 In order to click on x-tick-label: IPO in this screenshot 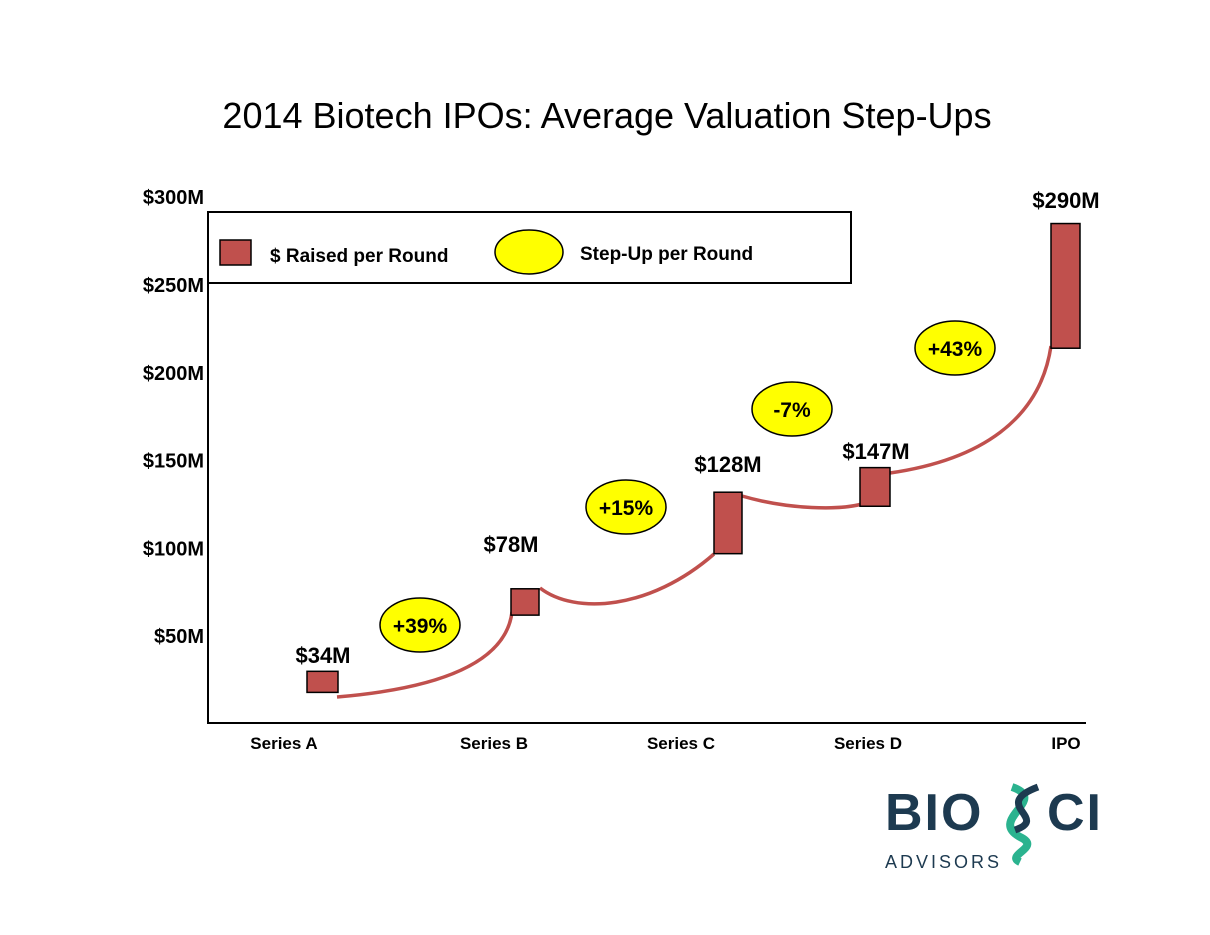, I will do `click(1065, 743)`.